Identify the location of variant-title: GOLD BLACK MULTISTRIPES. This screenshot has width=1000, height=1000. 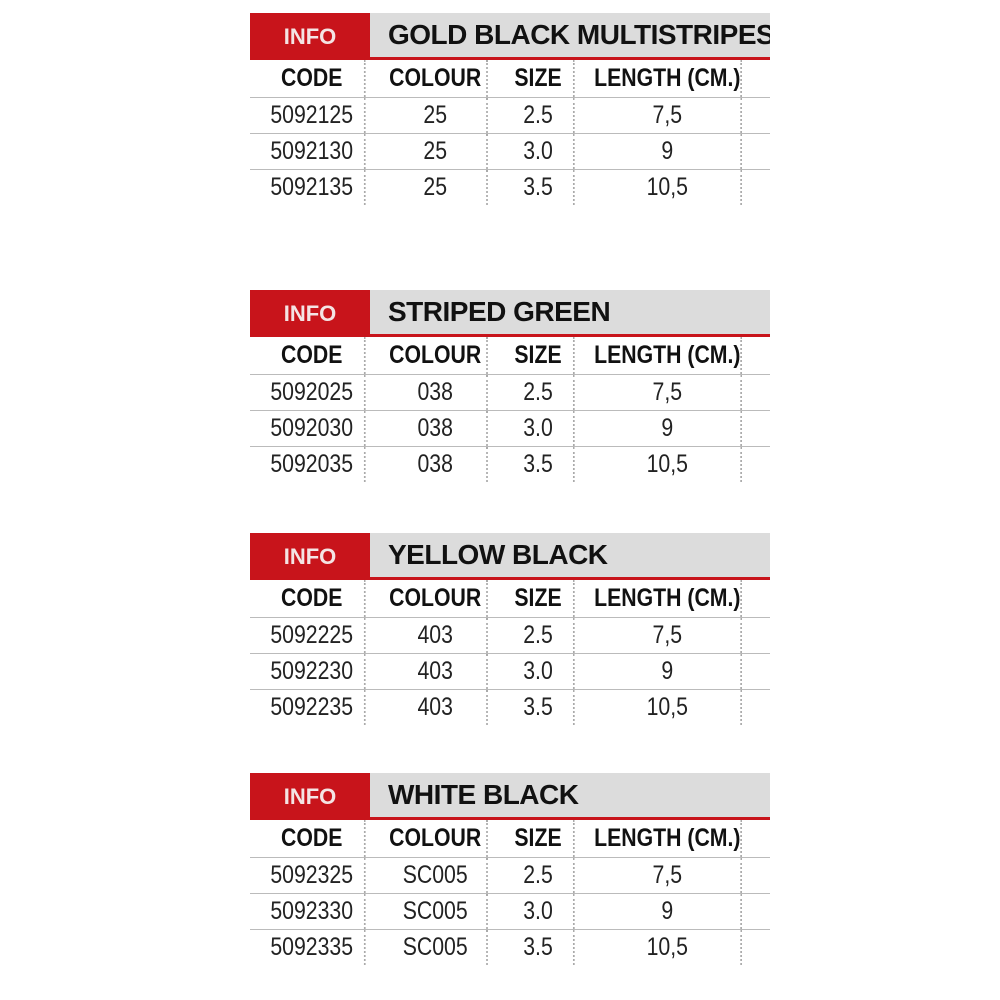
(570, 36).